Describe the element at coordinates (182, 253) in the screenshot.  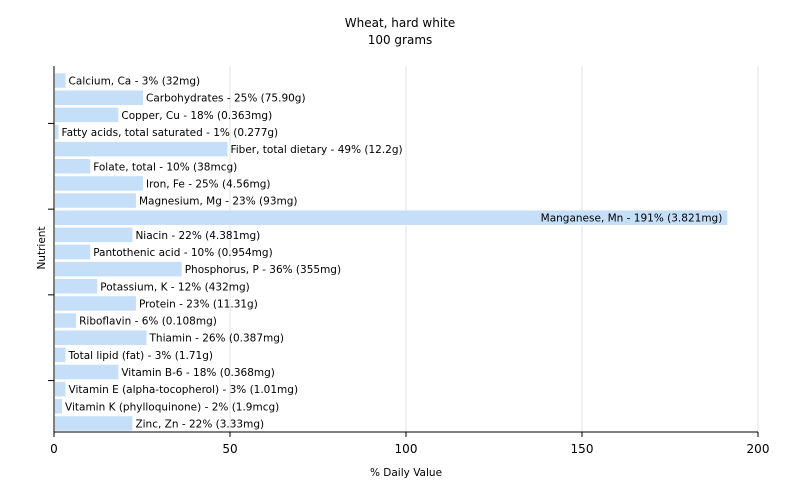
I see `bar-label: Pantothenic acid - 10% (0.954mg)` at that location.